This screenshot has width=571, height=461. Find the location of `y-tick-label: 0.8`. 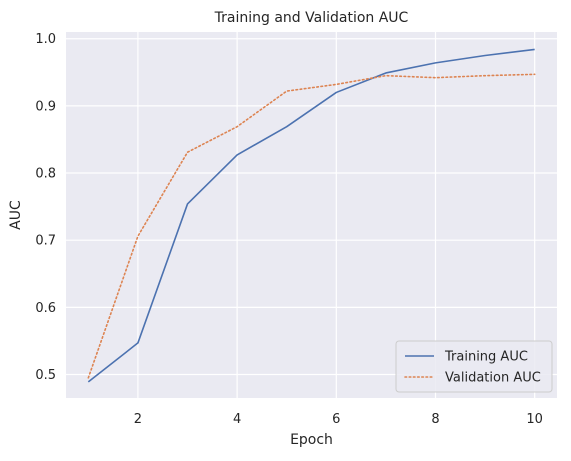

y-tick-label: 0.8 is located at coordinates (45, 174).